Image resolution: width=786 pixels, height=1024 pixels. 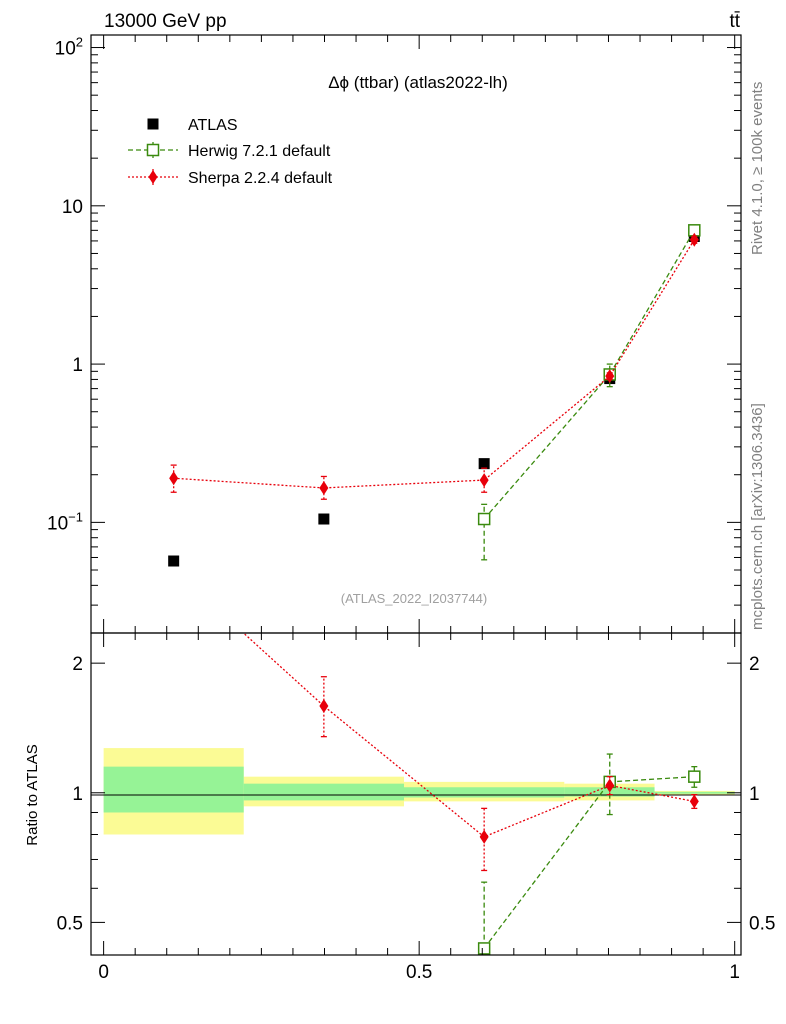 I want to click on process-label: tt̄, so click(x=734, y=21).